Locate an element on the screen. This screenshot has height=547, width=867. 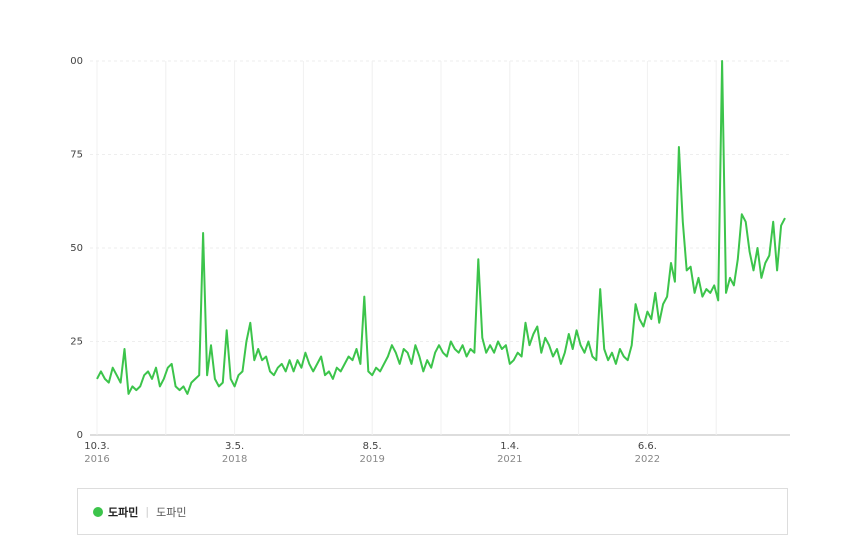
y-tick-label: 00 is located at coordinates (76, 61).